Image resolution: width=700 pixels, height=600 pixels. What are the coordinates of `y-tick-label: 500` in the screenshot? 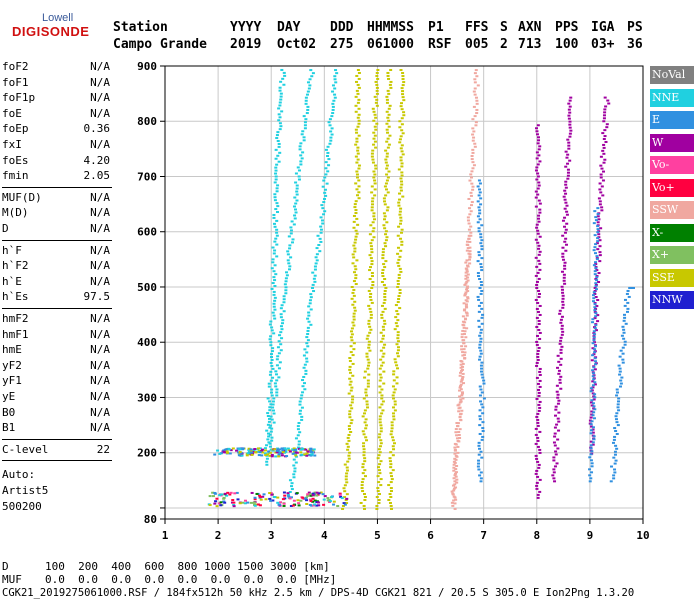 It's located at (147, 287).